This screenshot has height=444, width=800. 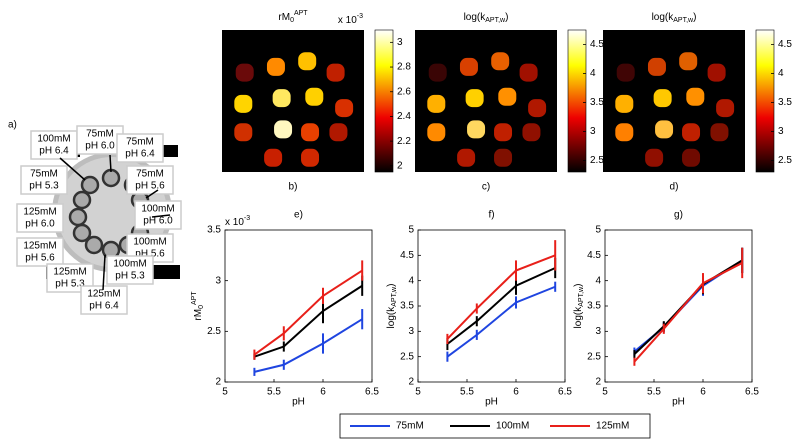 I want to click on colorbar-tick-label: 2.2, so click(x=404, y=141).